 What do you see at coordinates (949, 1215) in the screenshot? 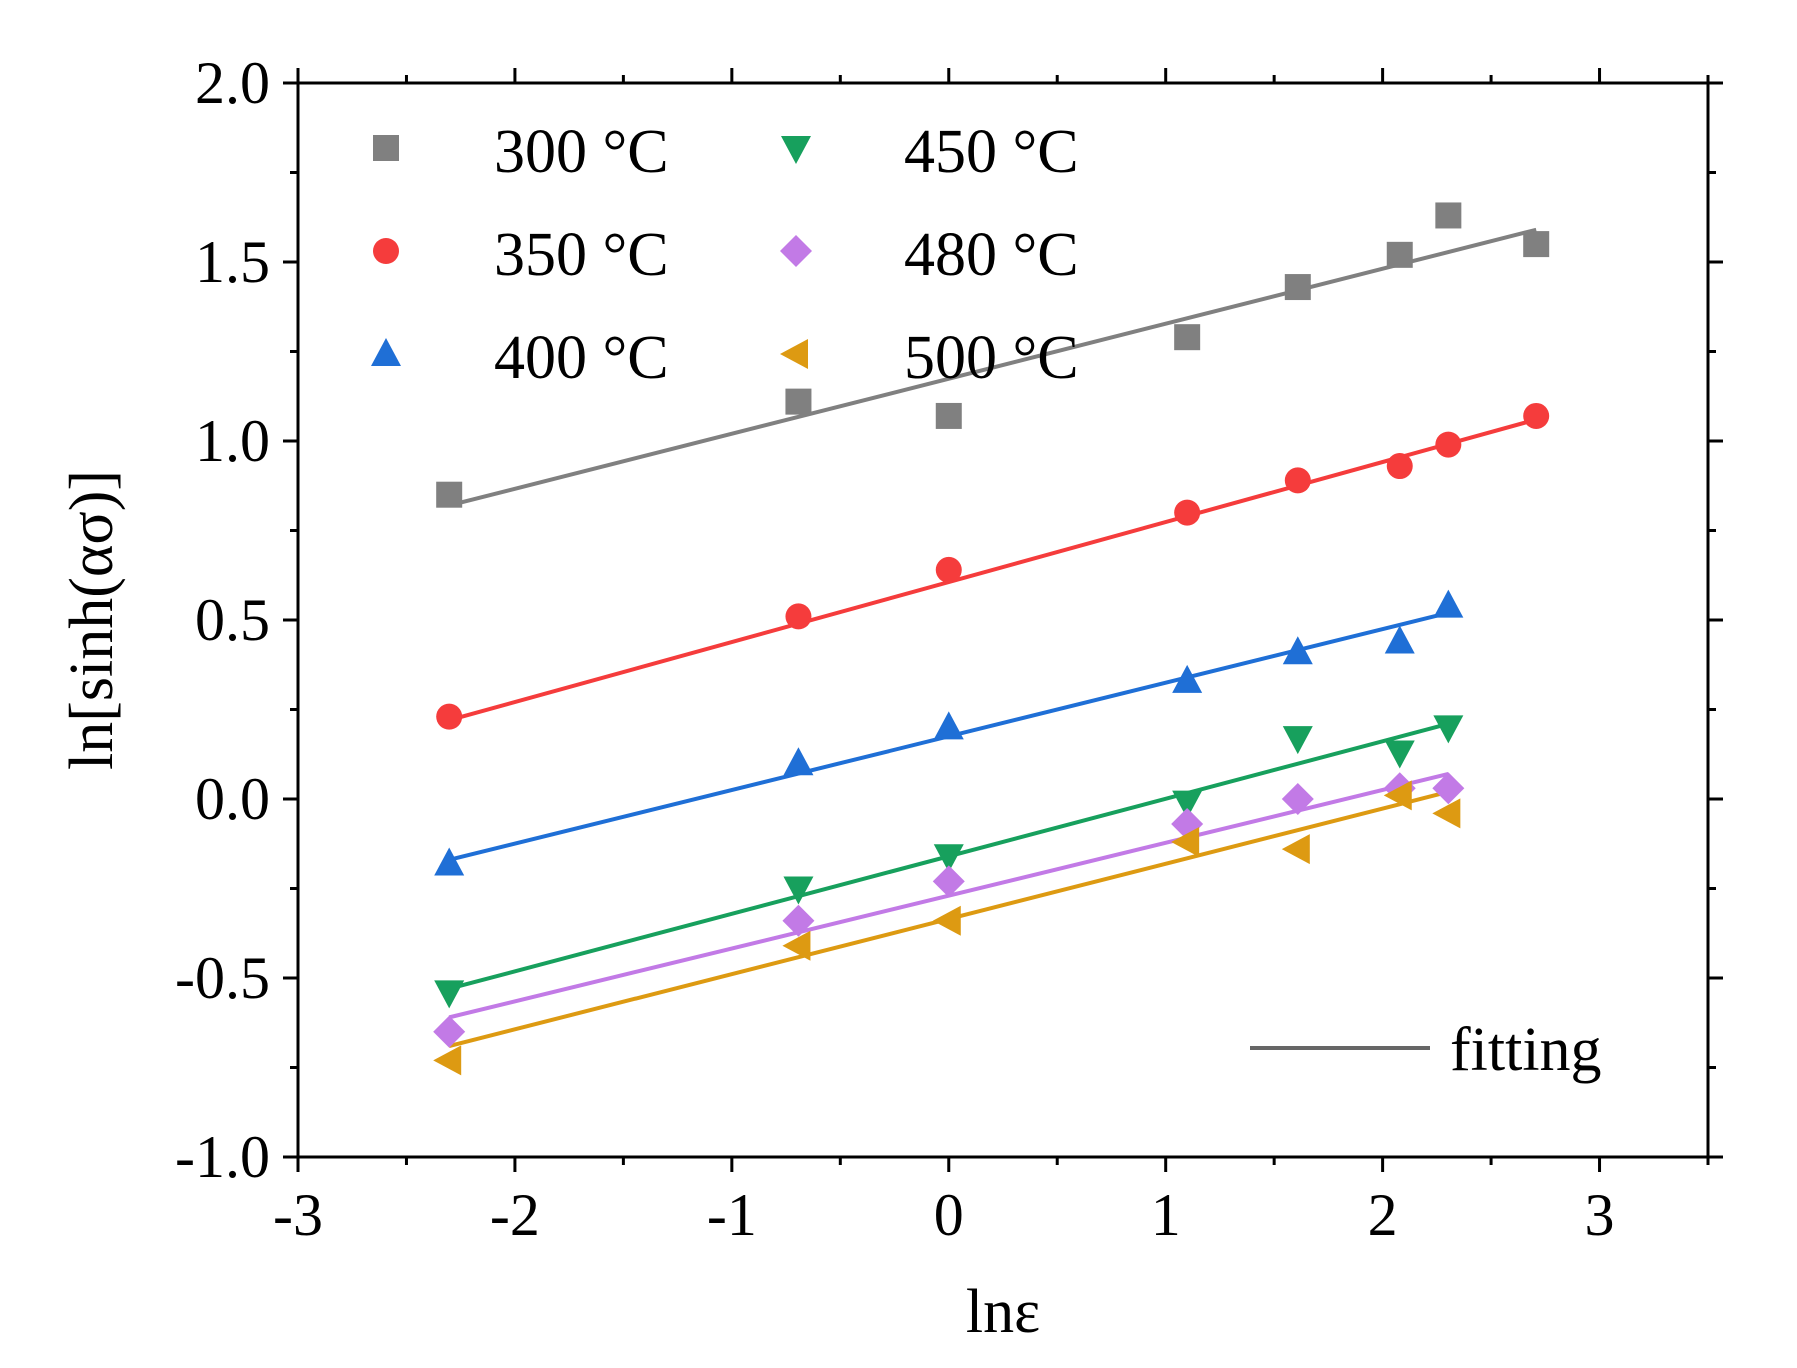
I see `x-tick-label: 0` at bounding box center [949, 1215].